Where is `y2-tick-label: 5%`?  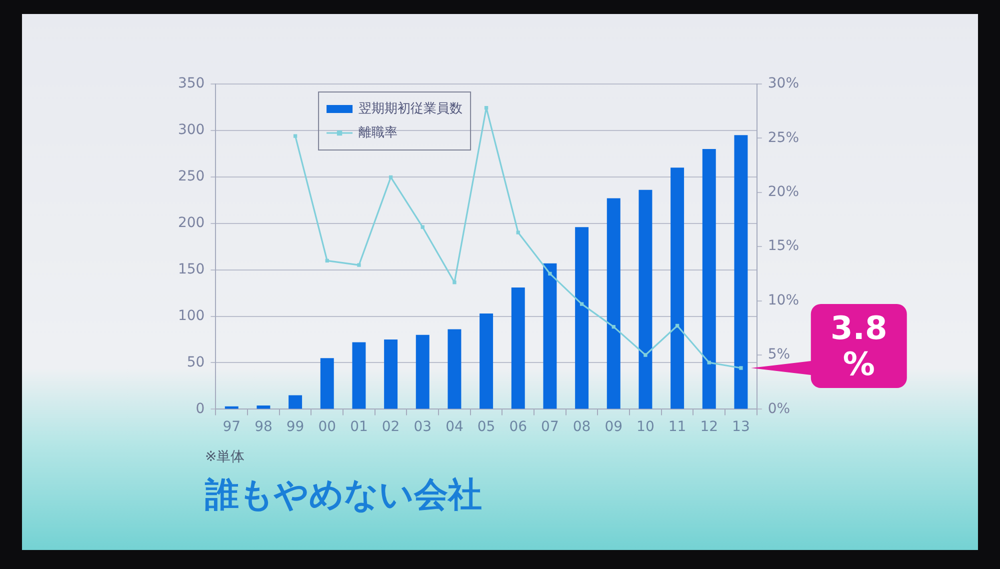 y2-tick-label: 5% is located at coordinates (779, 354).